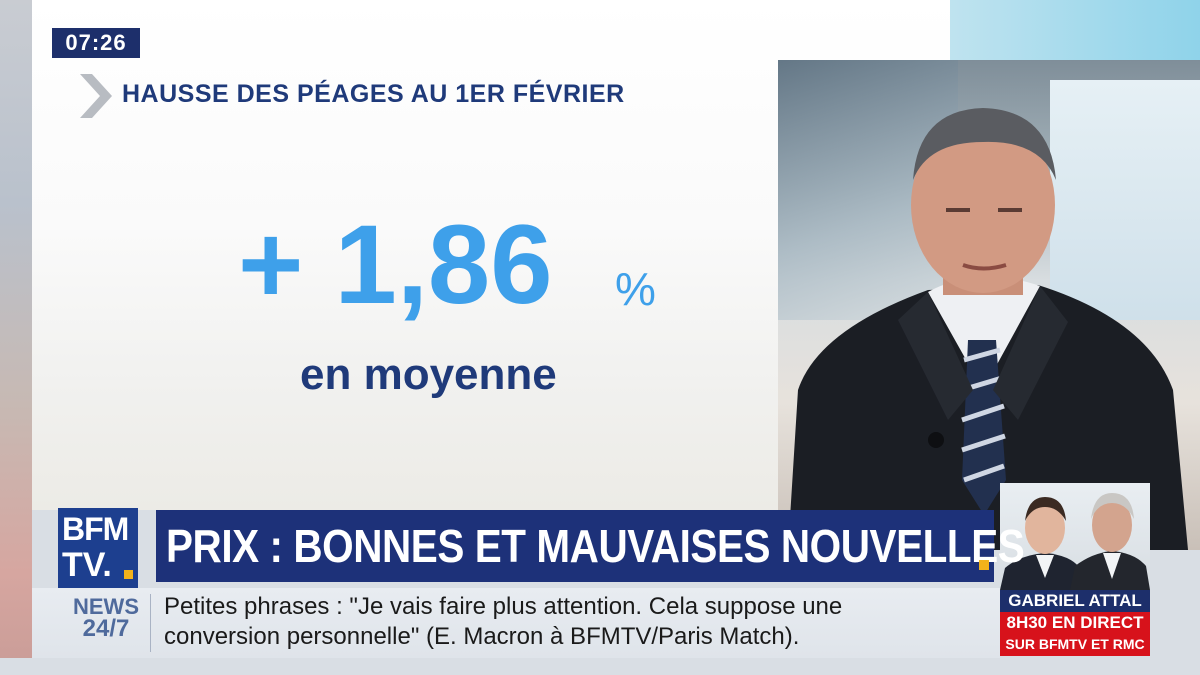 The image size is (1200, 675). Describe the element at coordinates (395, 264) in the screenshot. I see `main-value: + 1,86` at that location.